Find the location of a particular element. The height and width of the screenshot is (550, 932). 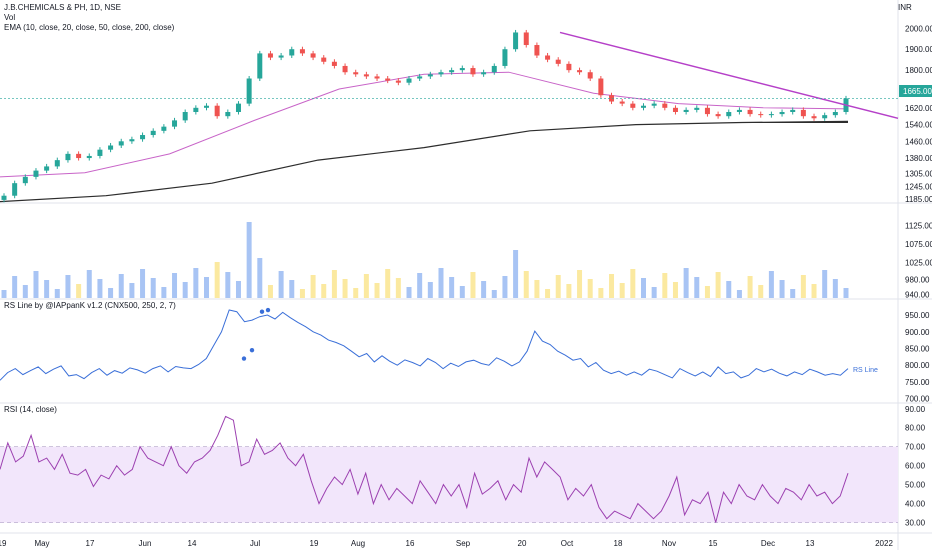

currency-label: INR is located at coordinates (905, 7).